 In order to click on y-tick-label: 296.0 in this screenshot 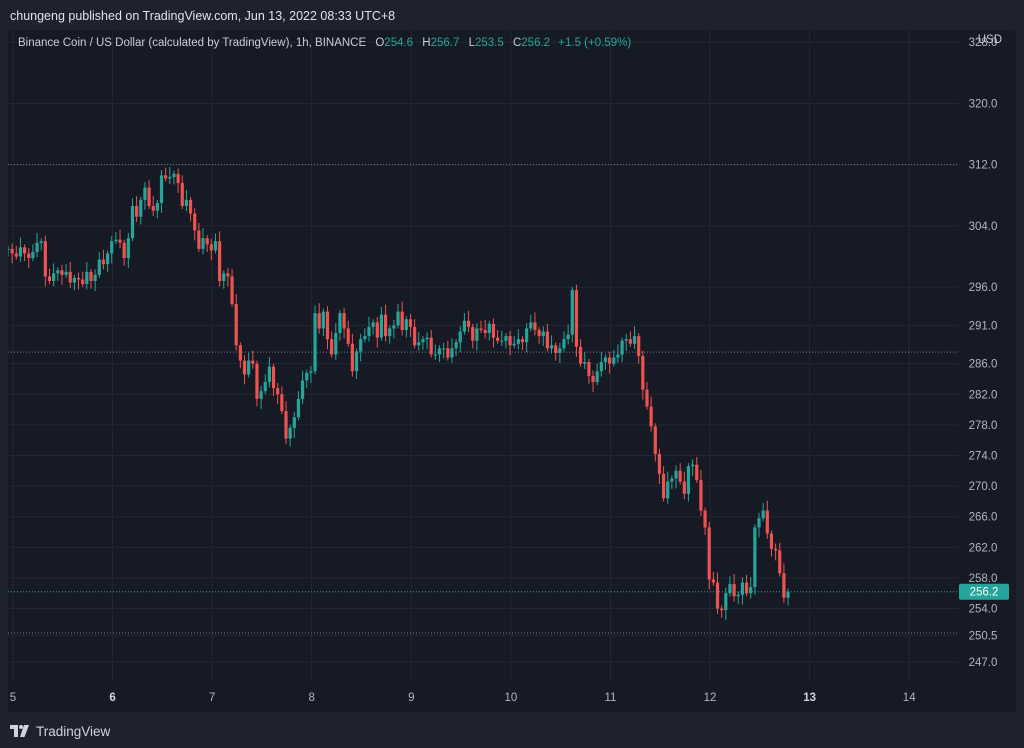, I will do `click(983, 288)`.